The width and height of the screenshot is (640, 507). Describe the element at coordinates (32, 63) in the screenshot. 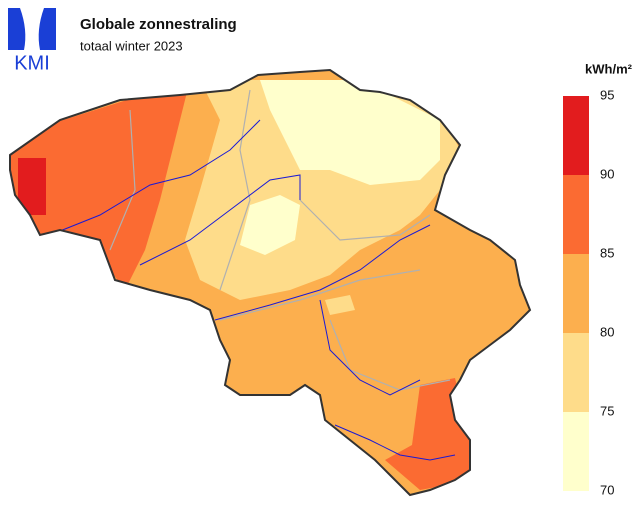

I see `logo-text: KMI` at that location.